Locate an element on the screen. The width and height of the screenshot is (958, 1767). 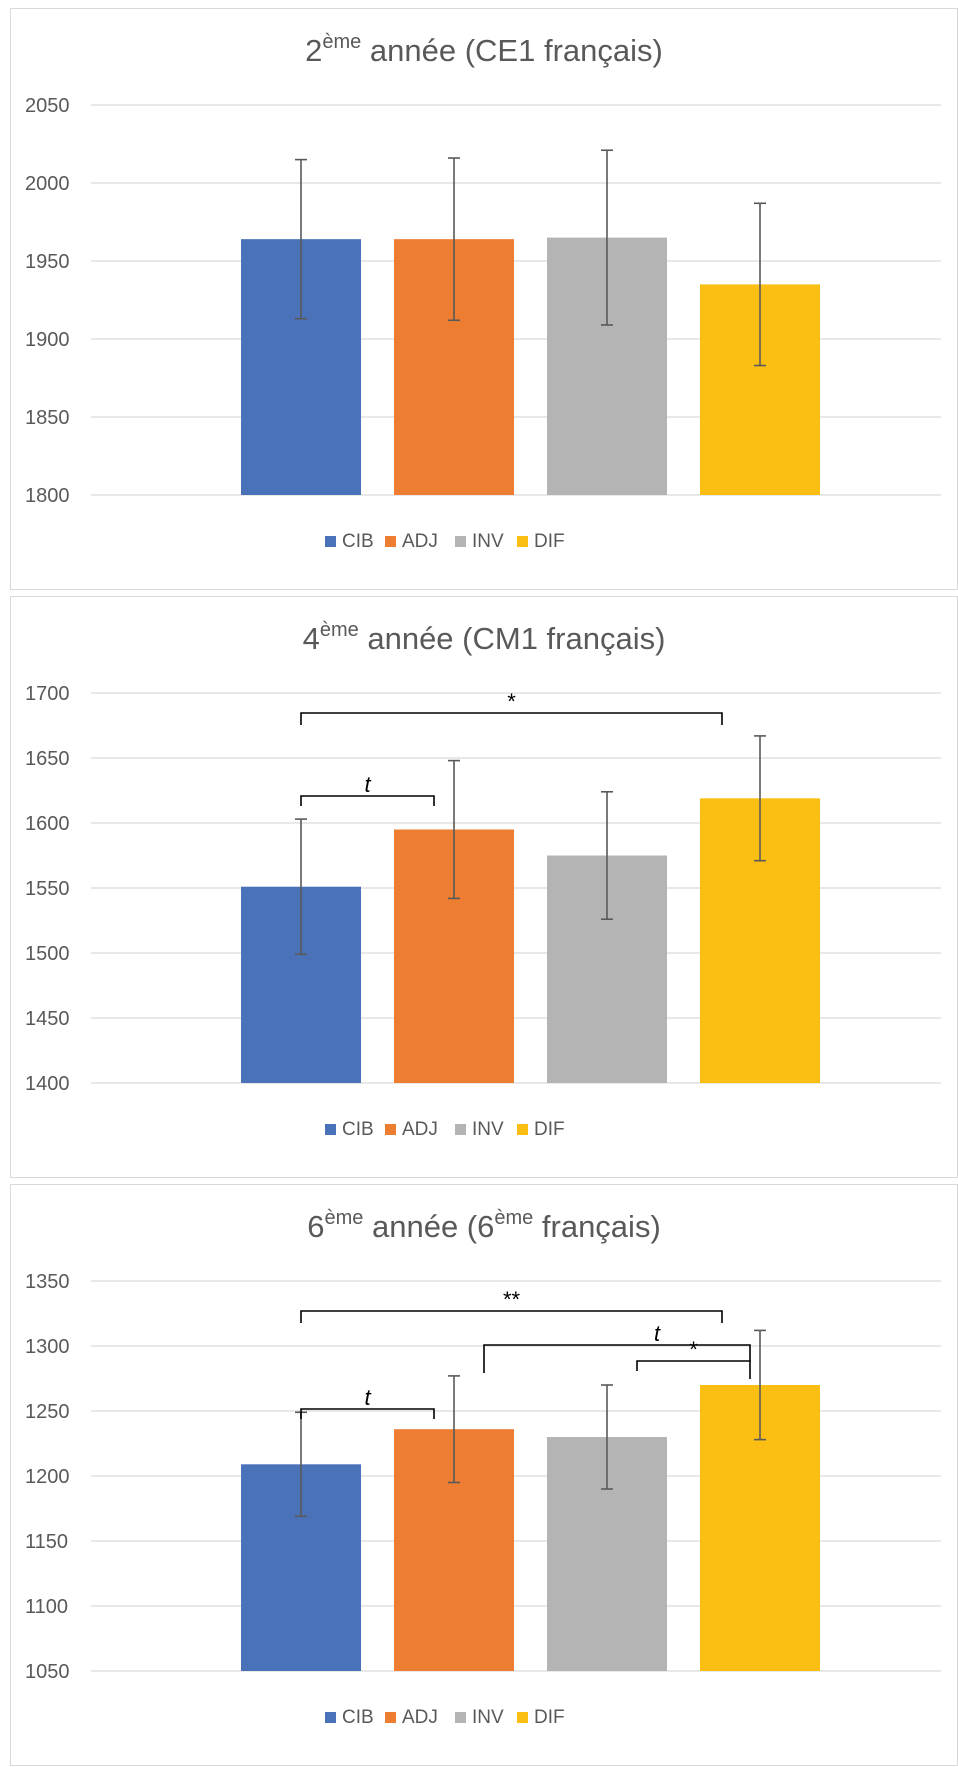
y-tick-label: 1500 is located at coordinates (47, 954).